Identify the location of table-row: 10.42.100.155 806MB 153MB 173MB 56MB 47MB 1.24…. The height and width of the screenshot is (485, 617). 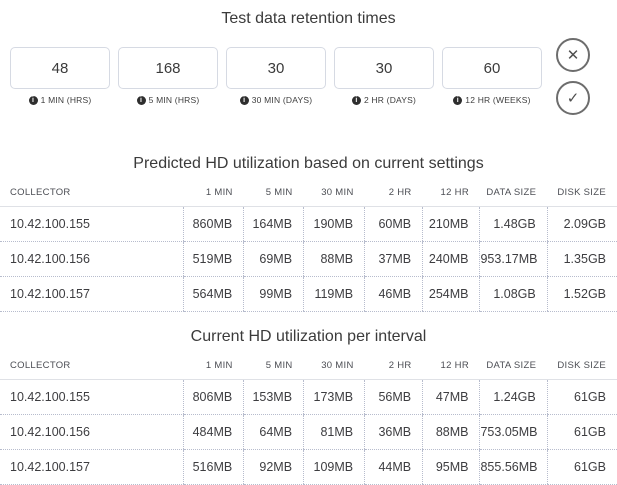
(308, 397).